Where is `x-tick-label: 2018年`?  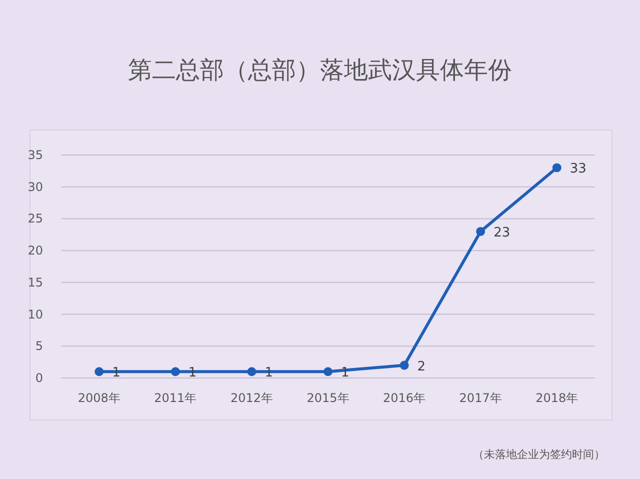 x-tick-label: 2018年 is located at coordinates (557, 398).